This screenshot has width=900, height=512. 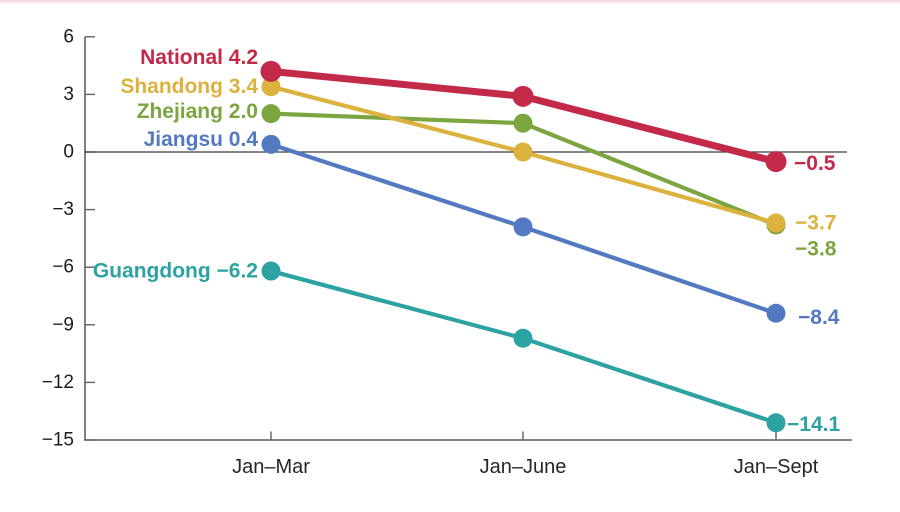 What do you see at coordinates (189, 86) in the screenshot?
I see `series-start-label-shandong: Shandong 3.4` at bounding box center [189, 86].